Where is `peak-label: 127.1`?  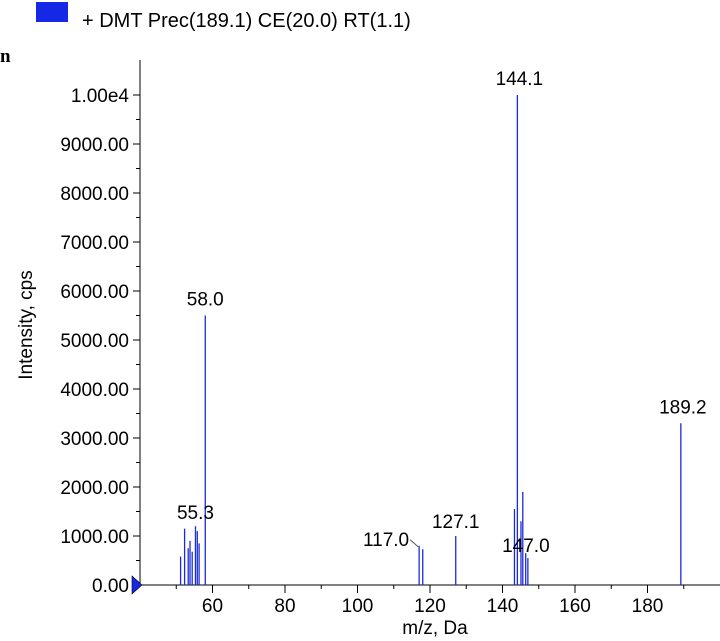
peak-label: 127.1 is located at coordinates (456, 522).